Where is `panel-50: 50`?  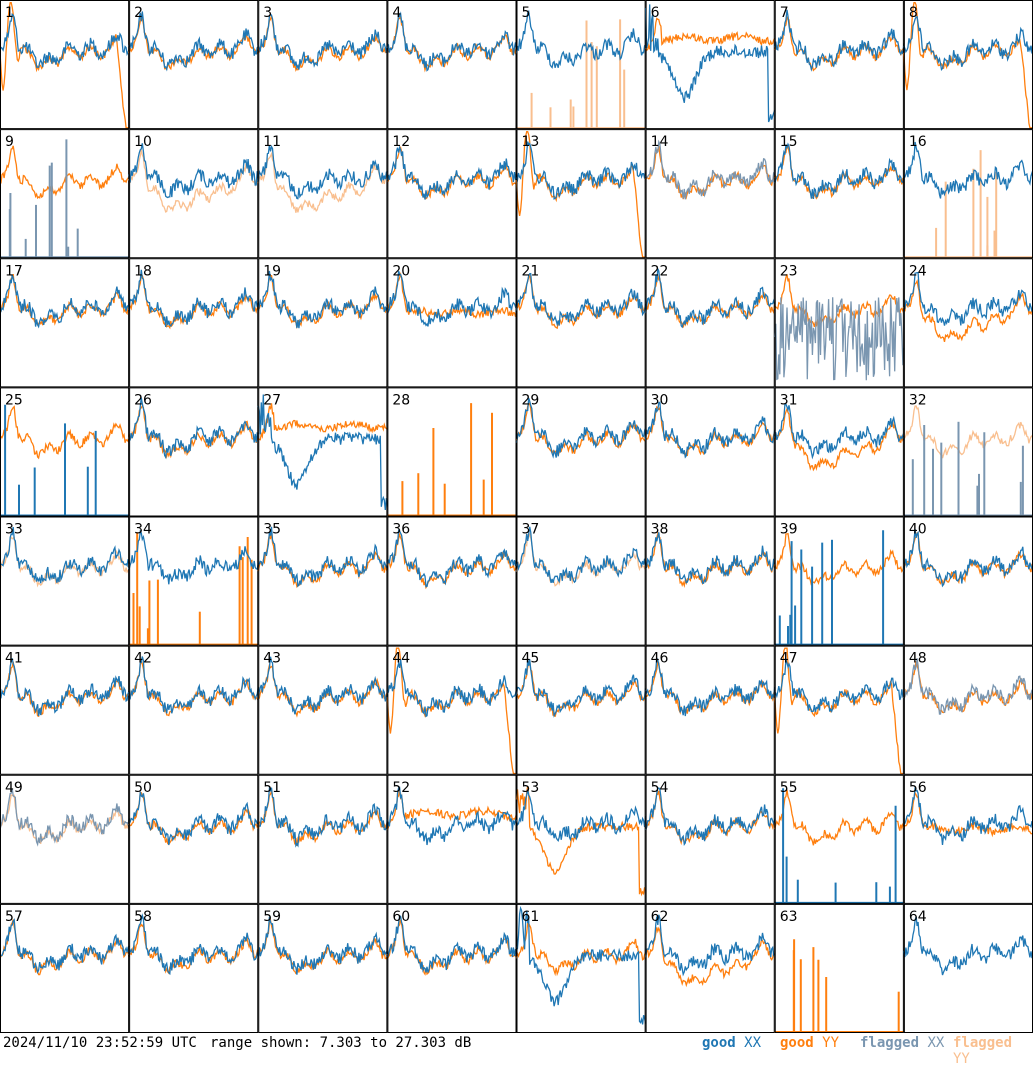
panel-50: 50 is located at coordinates (193, 839).